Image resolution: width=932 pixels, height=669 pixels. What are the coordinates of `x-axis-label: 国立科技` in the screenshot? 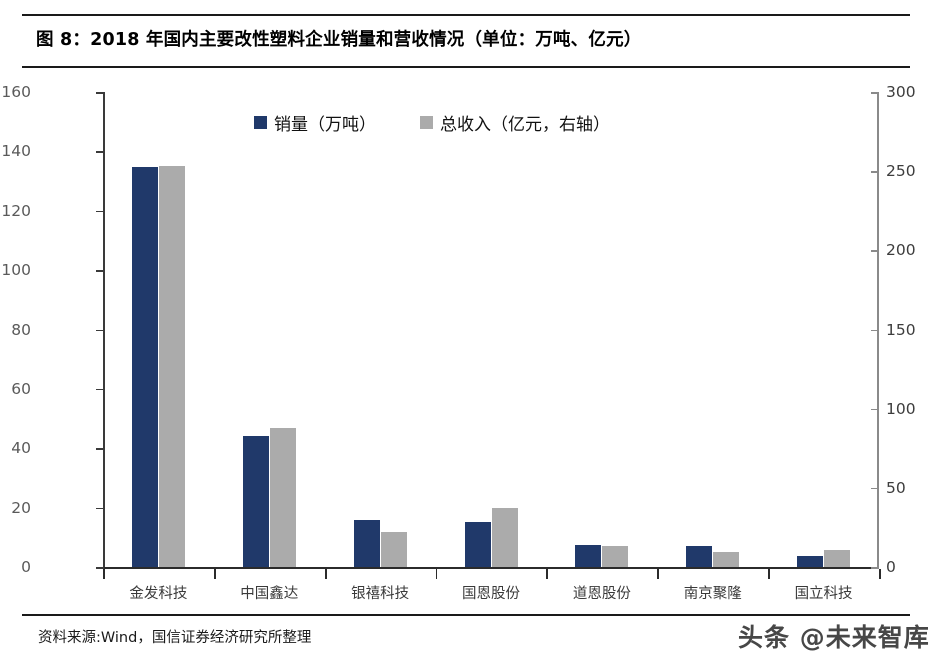 It's located at (823, 594).